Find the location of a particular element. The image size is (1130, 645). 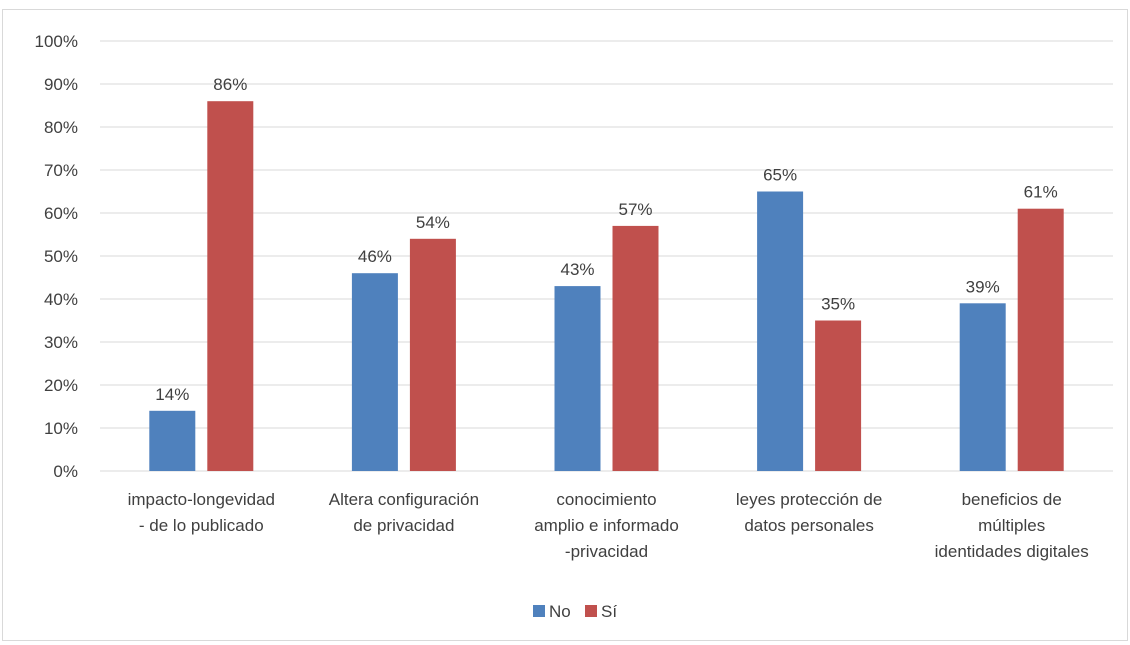

y-tick-label: 90% is located at coordinates (61, 84).